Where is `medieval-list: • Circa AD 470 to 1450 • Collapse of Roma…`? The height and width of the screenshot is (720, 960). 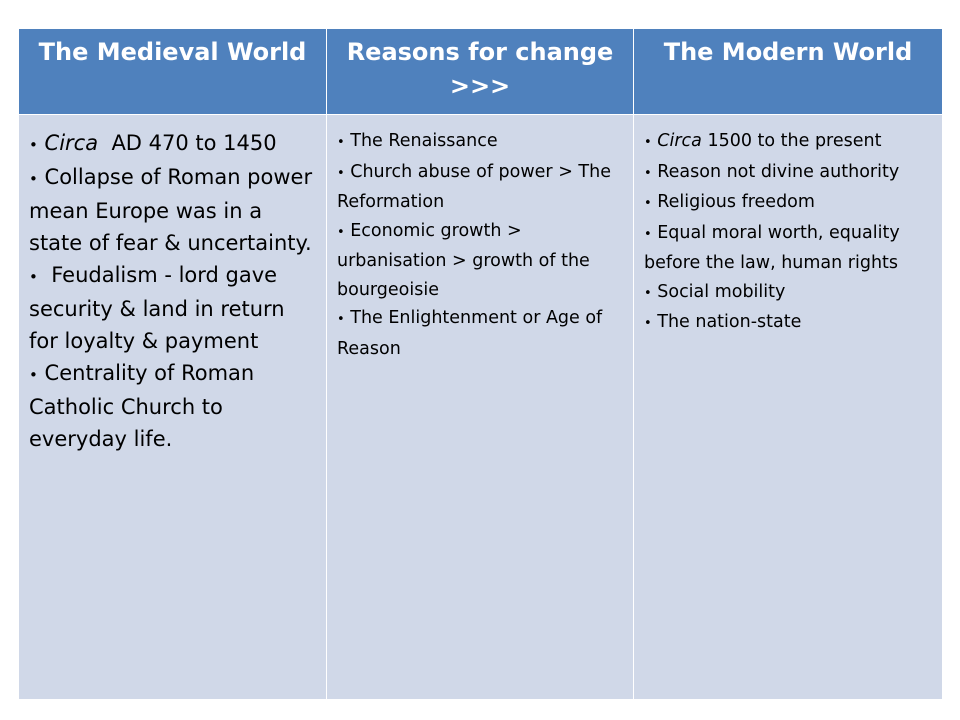 medieval-list: • Circa AD 470 to 1450 • Collapse of Roma… is located at coordinates (173, 291).